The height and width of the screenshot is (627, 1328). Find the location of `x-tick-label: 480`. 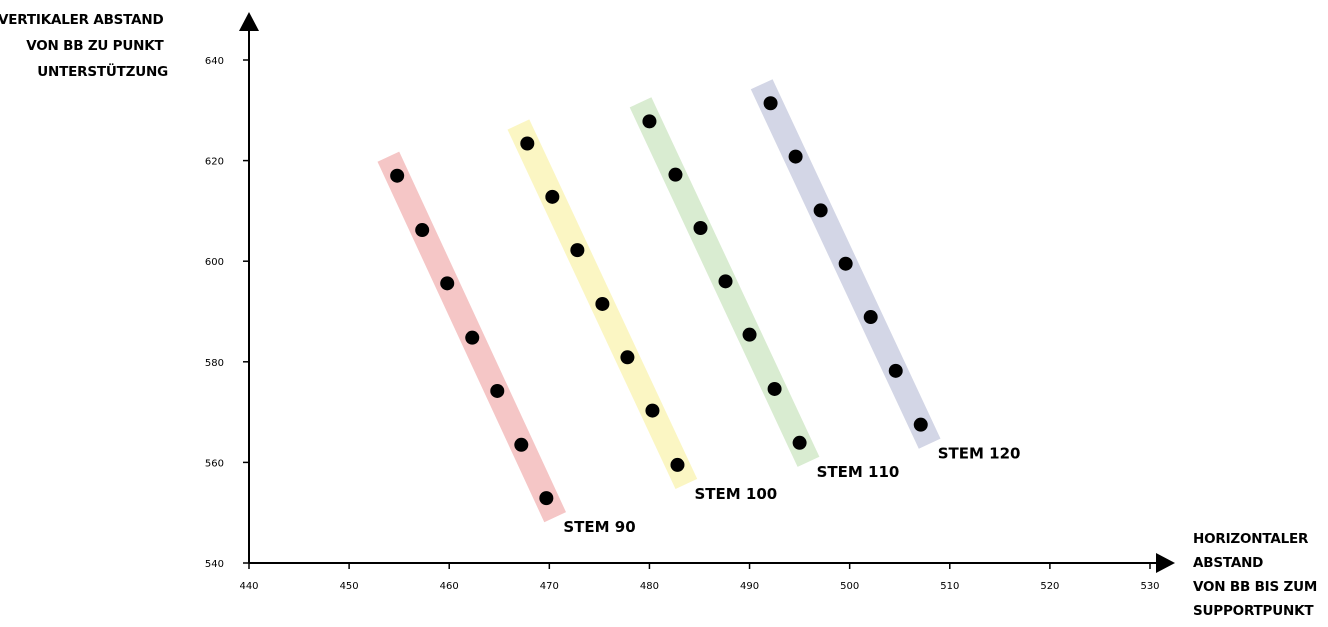

x-tick-label: 480 is located at coordinates (649, 586).